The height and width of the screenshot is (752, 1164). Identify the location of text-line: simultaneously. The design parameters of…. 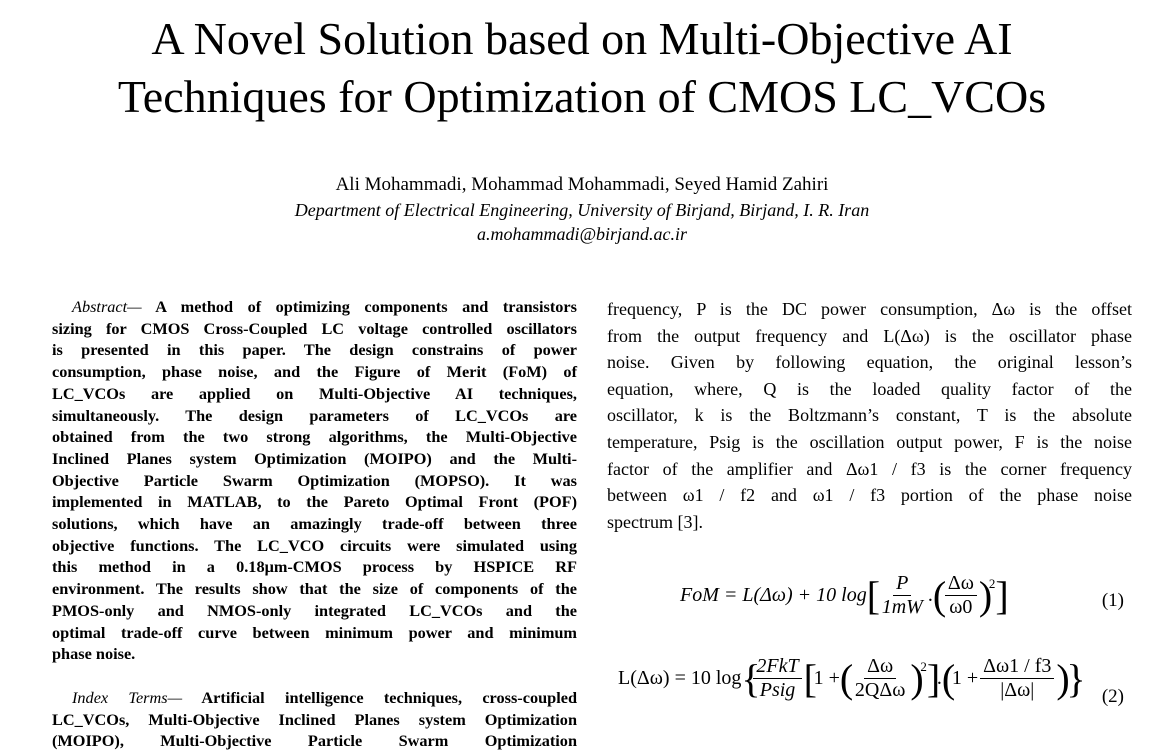
(314, 415).